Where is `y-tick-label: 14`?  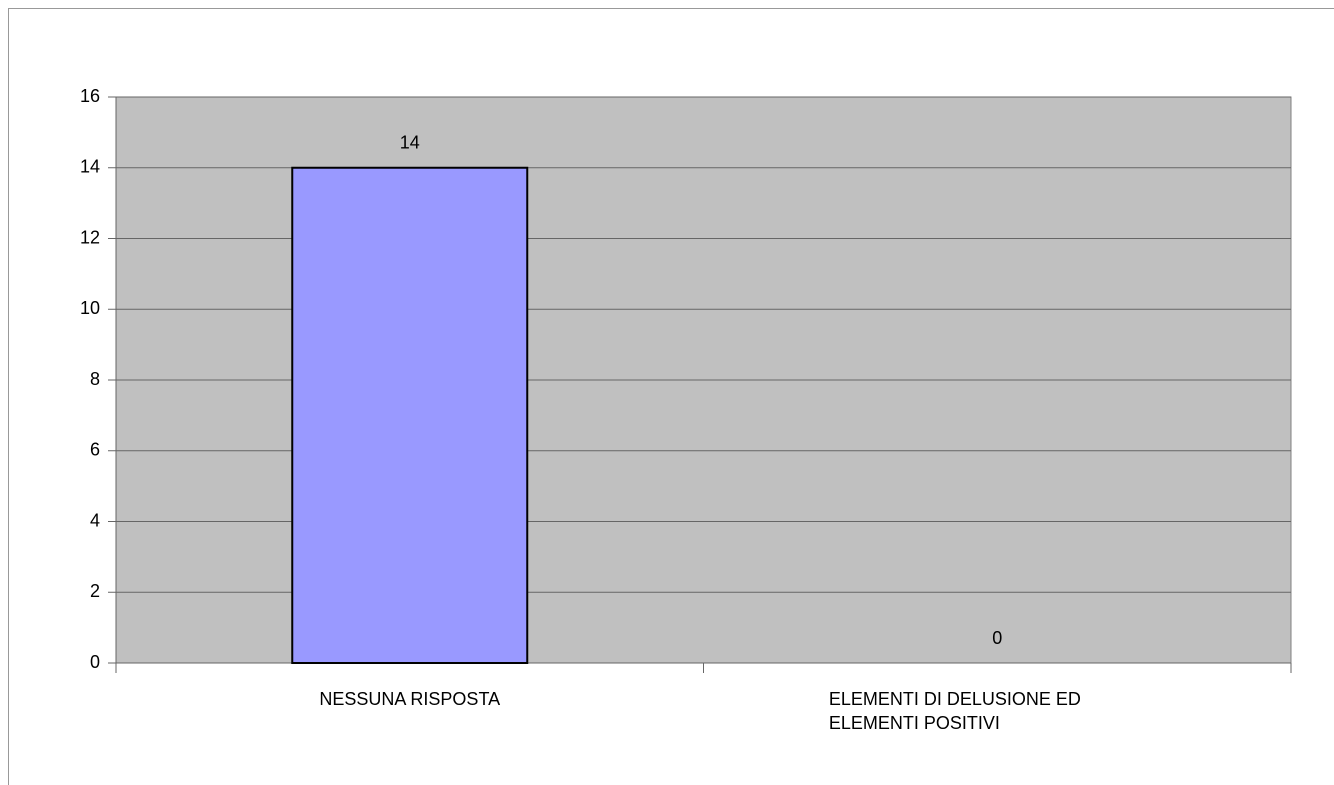 y-tick-label: 14 is located at coordinates (90, 167).